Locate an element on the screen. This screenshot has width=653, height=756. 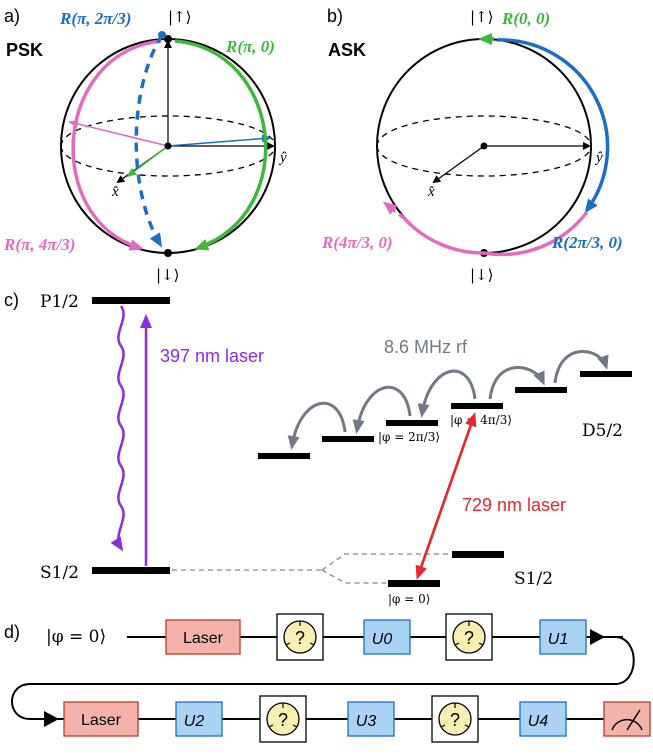
measure-box-1: ? is located at coordinates (300, 637).